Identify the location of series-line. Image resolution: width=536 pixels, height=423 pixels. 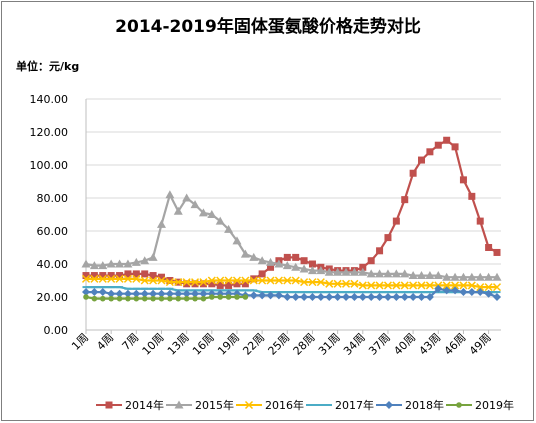
(291, 283).